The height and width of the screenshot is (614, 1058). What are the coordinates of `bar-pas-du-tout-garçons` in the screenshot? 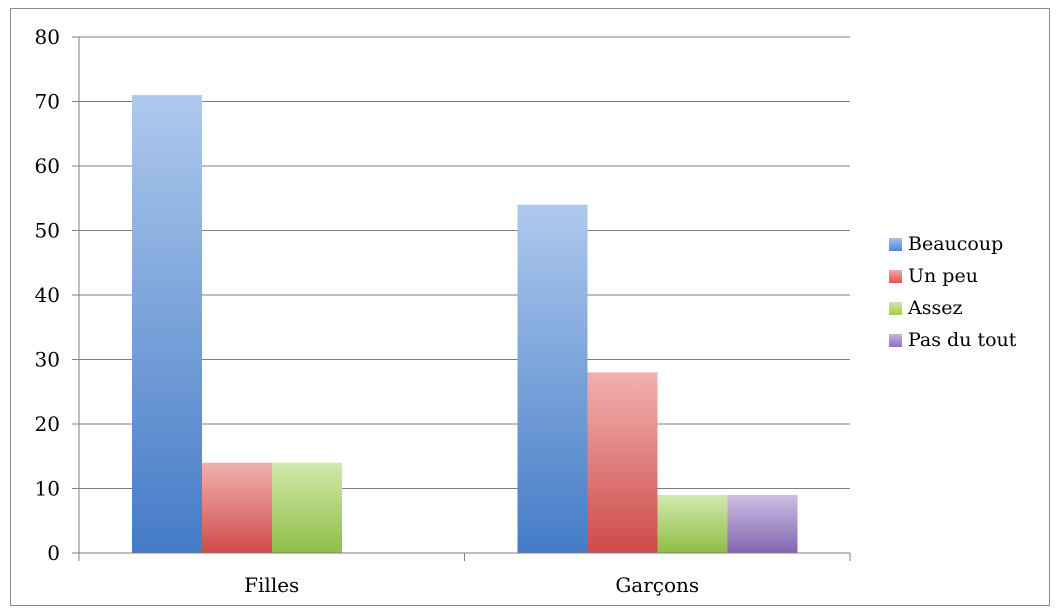 It's located at (762, 523).